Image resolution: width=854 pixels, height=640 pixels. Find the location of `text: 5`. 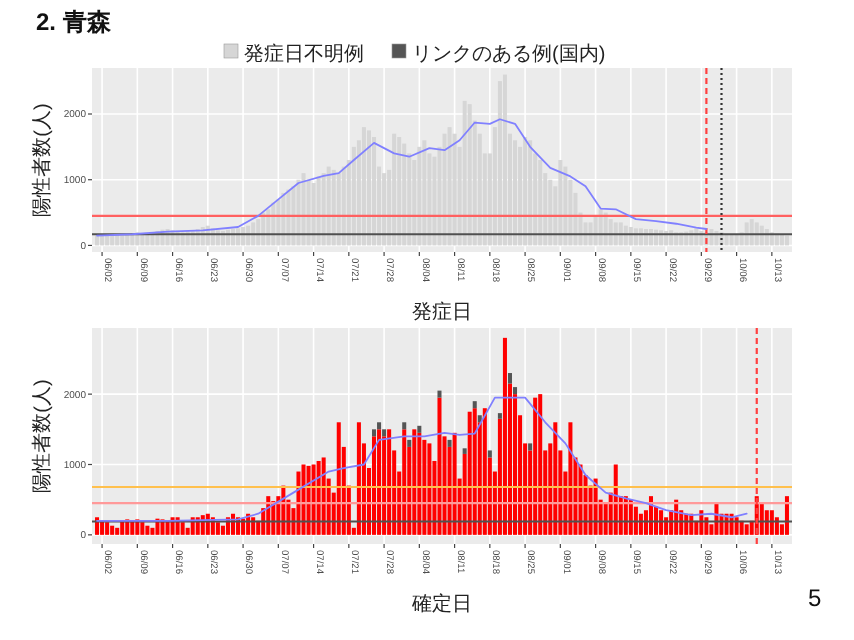

text: 5 is located at coordinates (815, 598).